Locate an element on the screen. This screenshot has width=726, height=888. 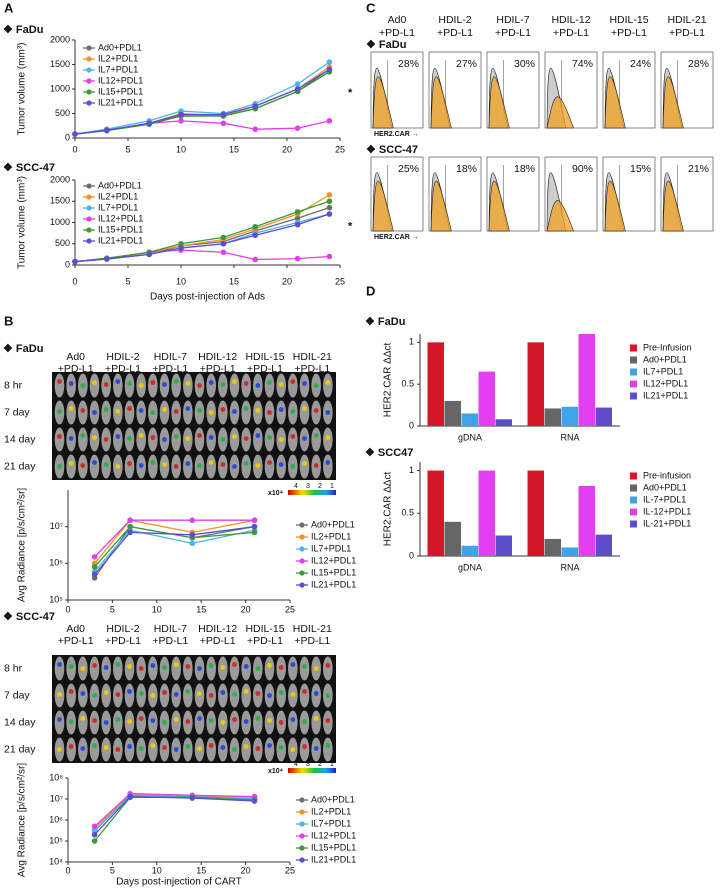
row-label: 14 day is located at coordinates (20, 722).